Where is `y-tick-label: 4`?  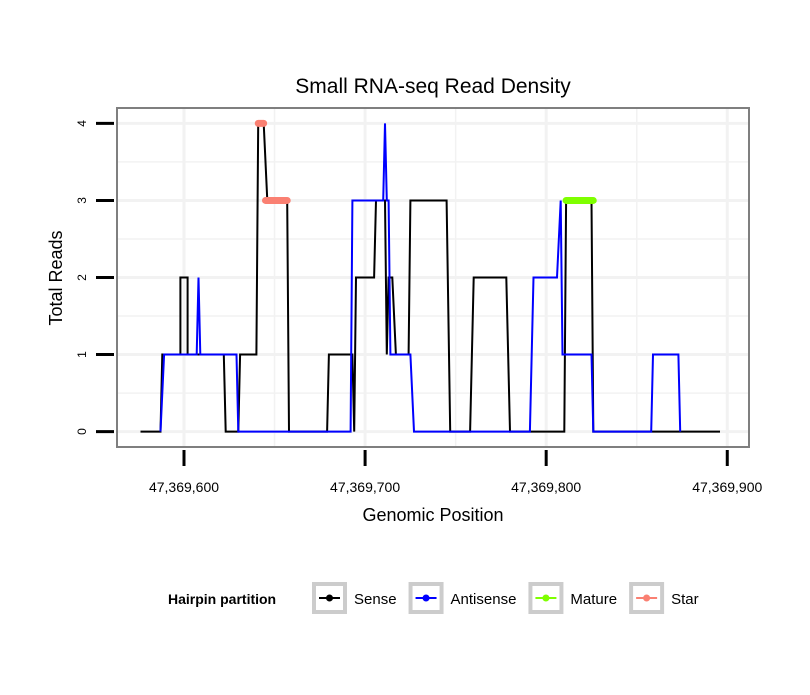
y-tick-label: 4 is located at coordinates (82, 123).